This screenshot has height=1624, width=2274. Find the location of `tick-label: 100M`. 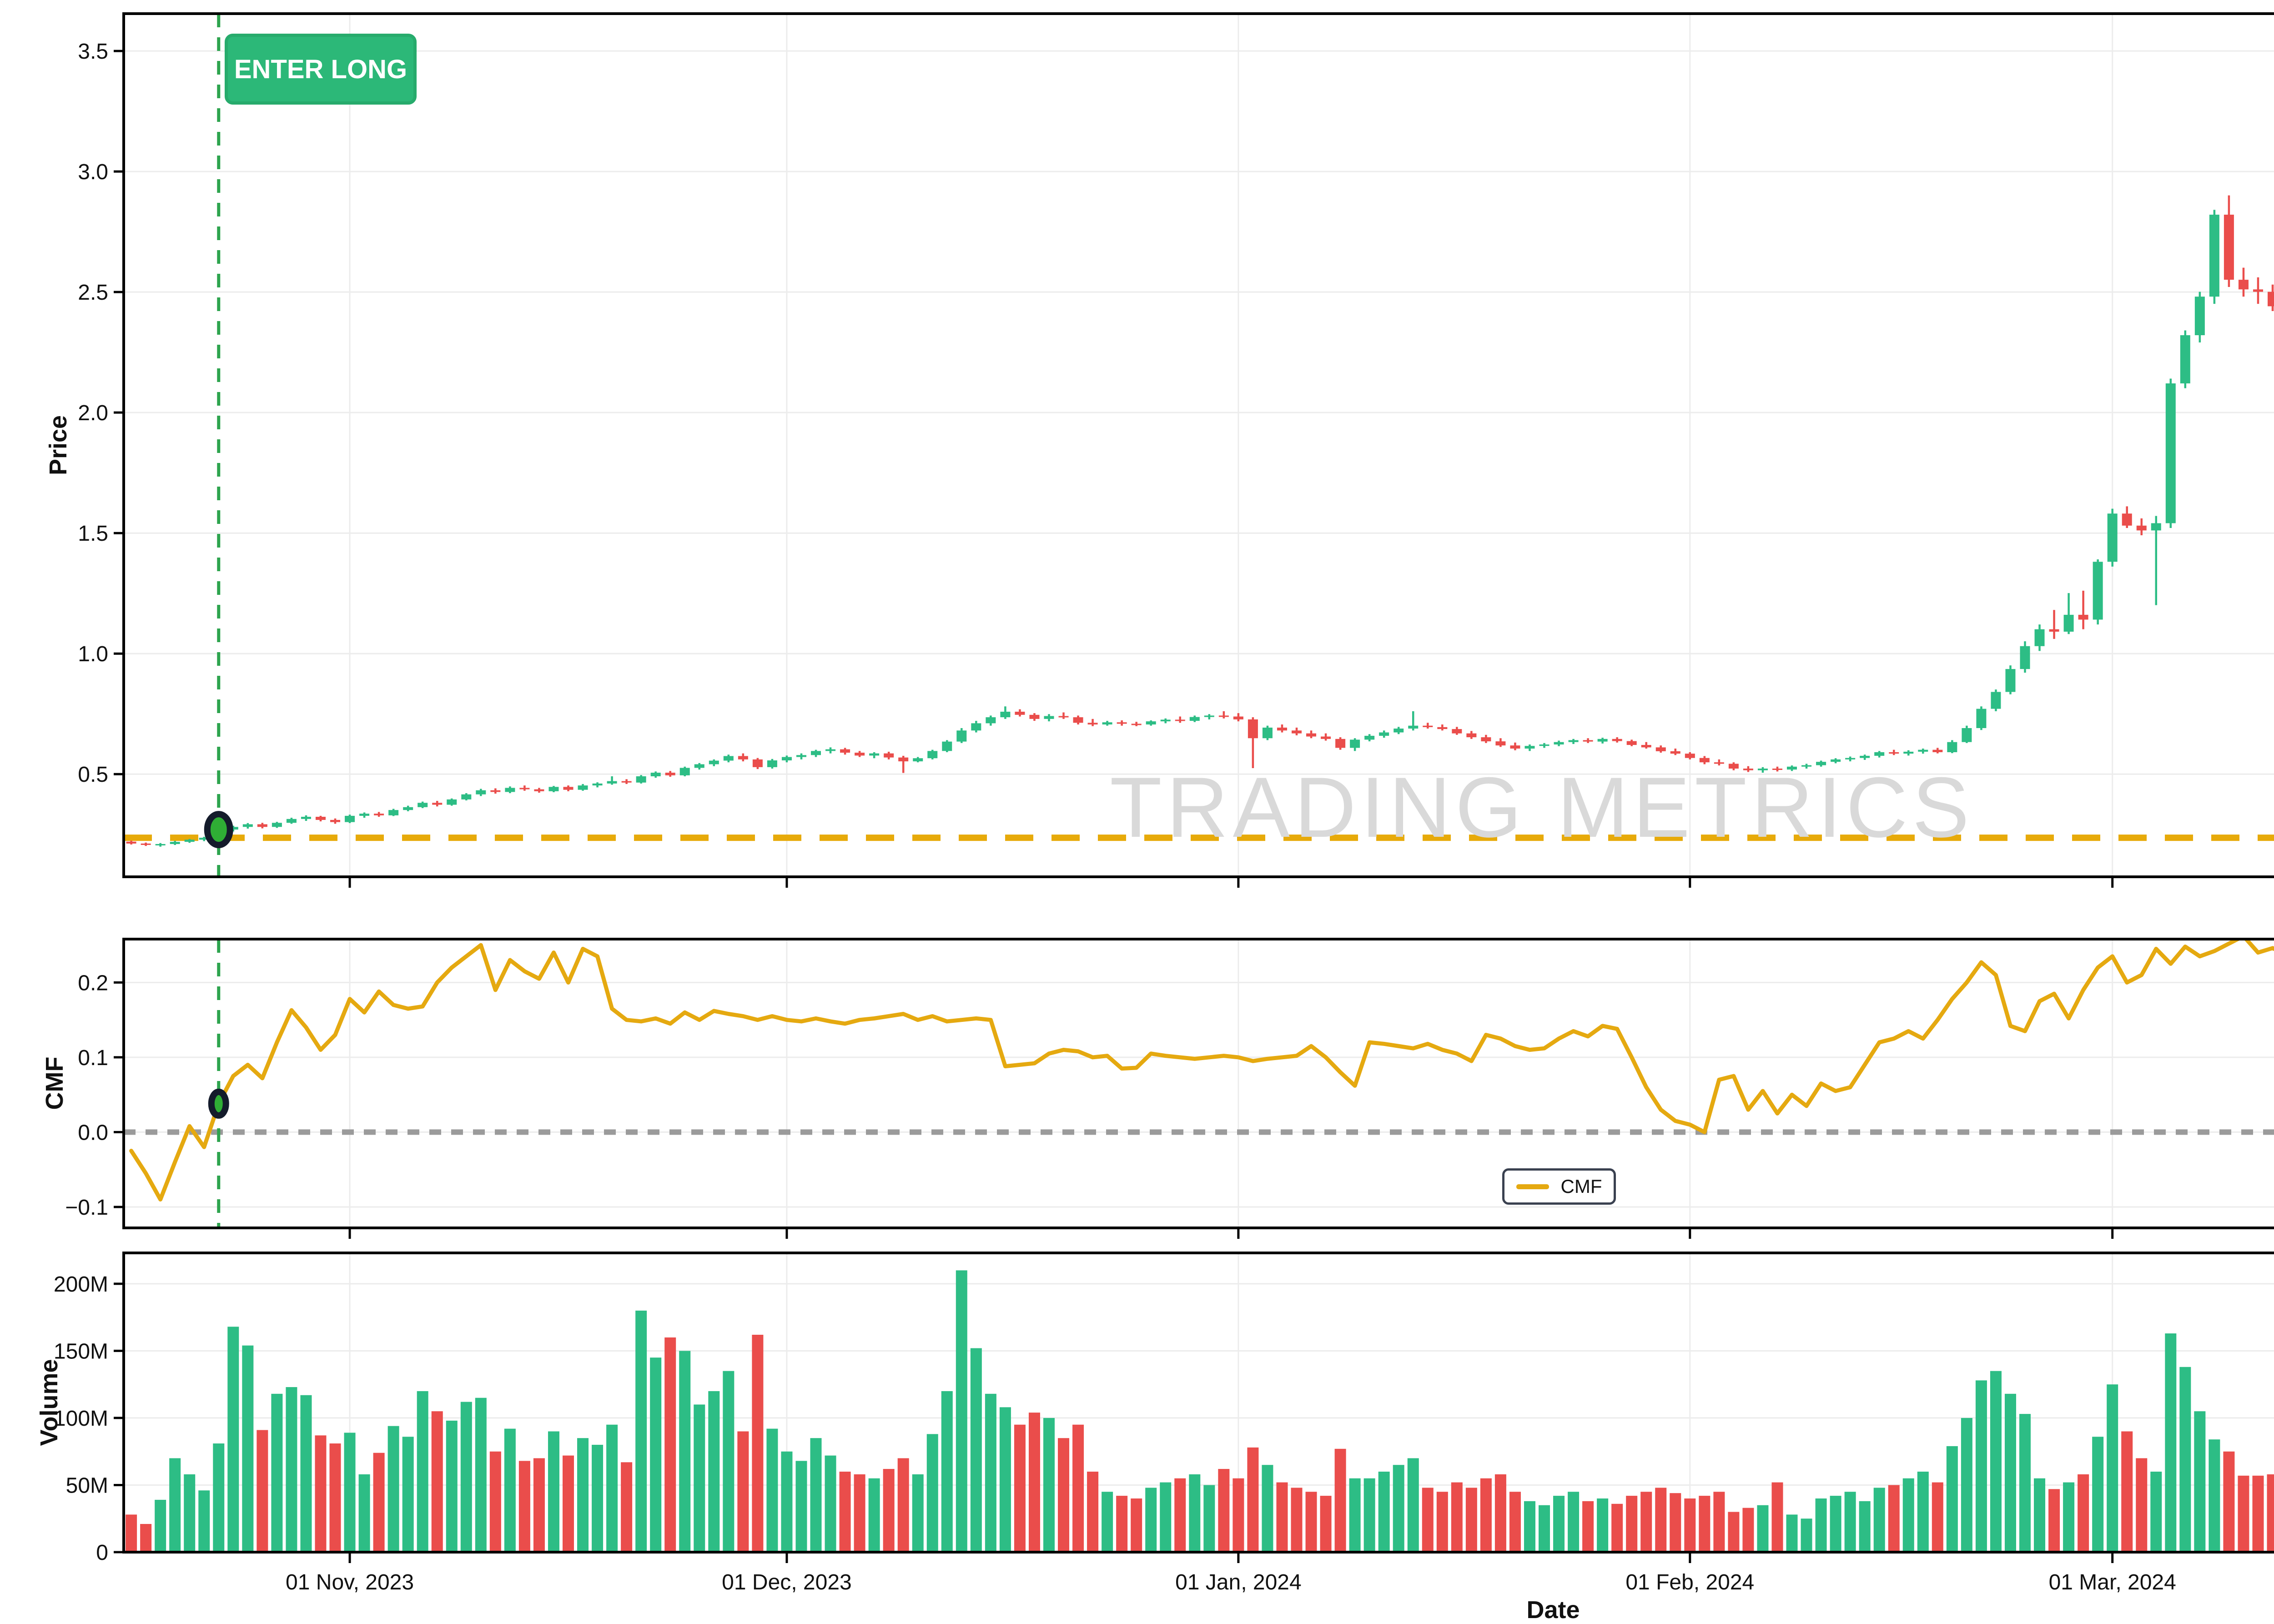

tick-label: 100M is located at coordinates (81, 1419).